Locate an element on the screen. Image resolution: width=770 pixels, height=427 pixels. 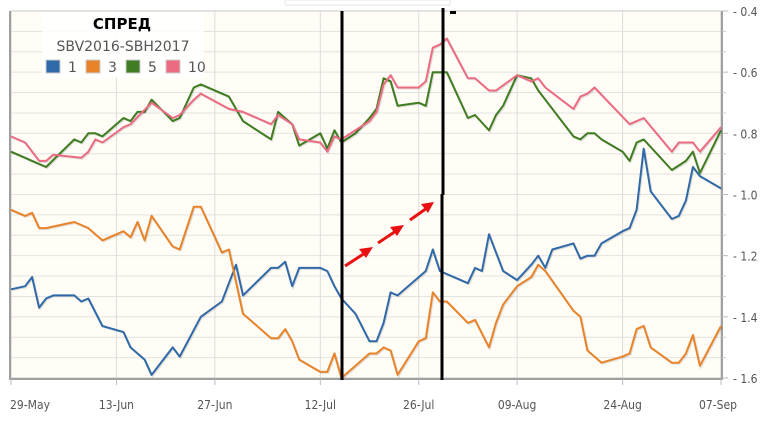
legend-label: 10 is located at coordinates (197, 68).